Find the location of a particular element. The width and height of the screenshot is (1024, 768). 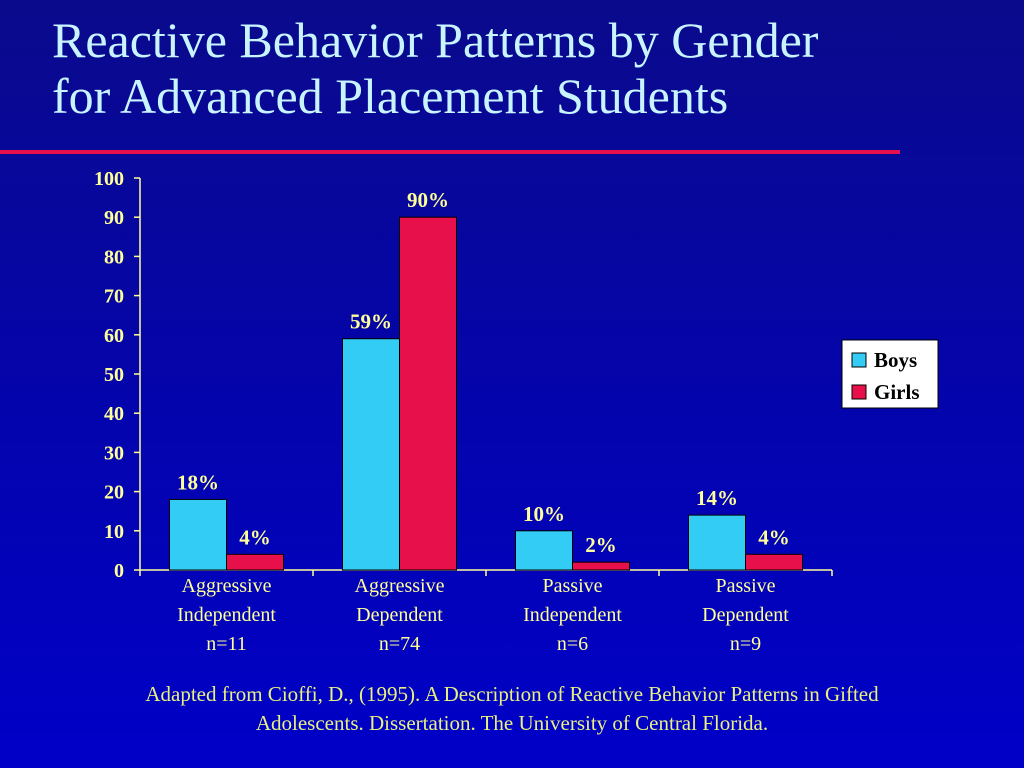

data-label-girls: 2% is located at coordinates (601, 545).